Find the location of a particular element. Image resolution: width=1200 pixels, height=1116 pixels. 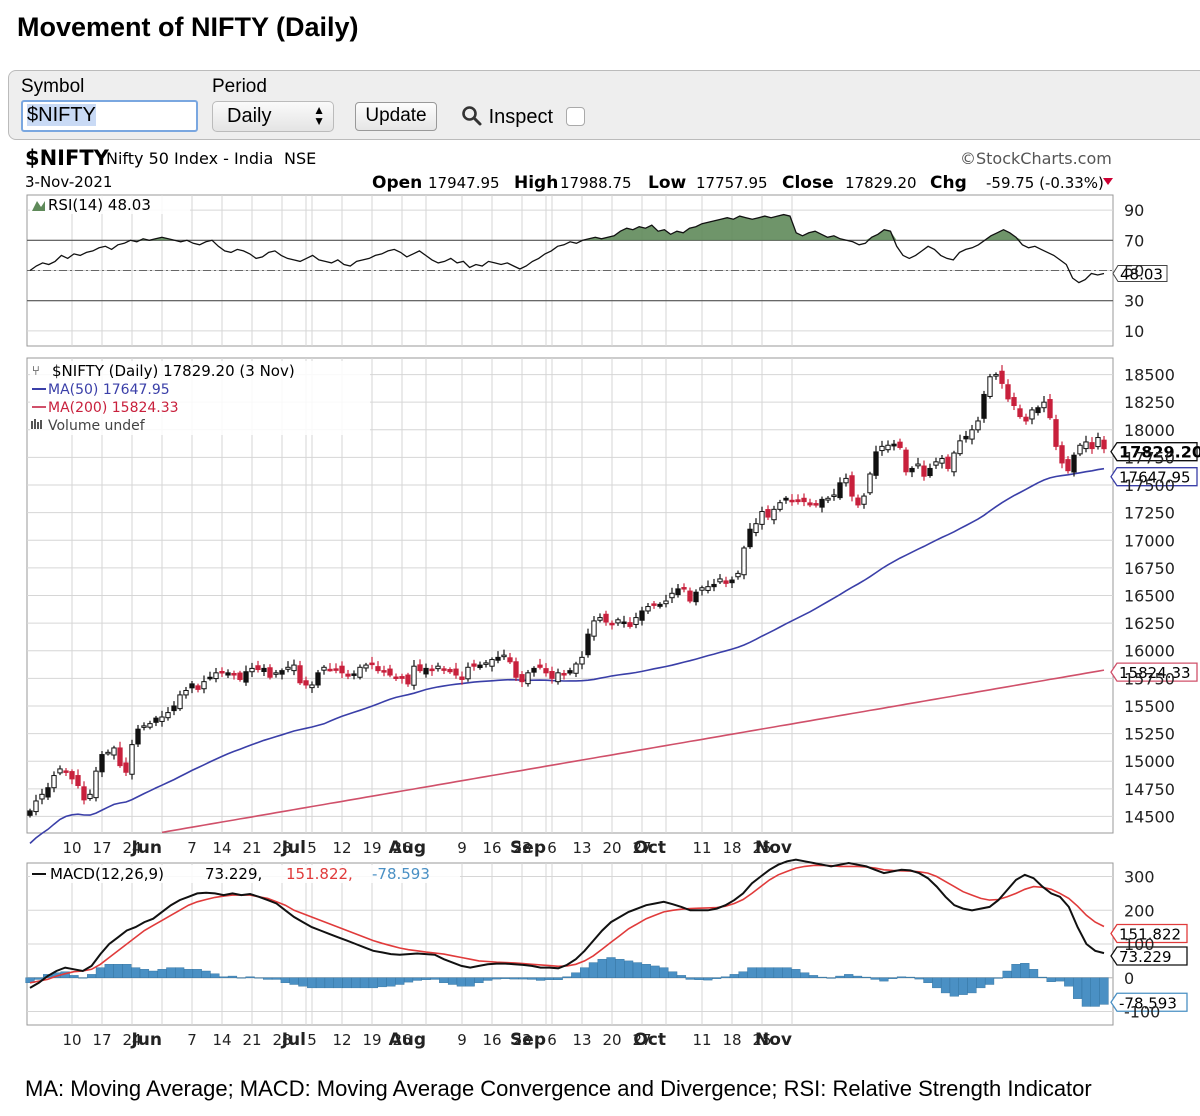

ohlc-value: 17988.75 is located at coordinates (596, 183).